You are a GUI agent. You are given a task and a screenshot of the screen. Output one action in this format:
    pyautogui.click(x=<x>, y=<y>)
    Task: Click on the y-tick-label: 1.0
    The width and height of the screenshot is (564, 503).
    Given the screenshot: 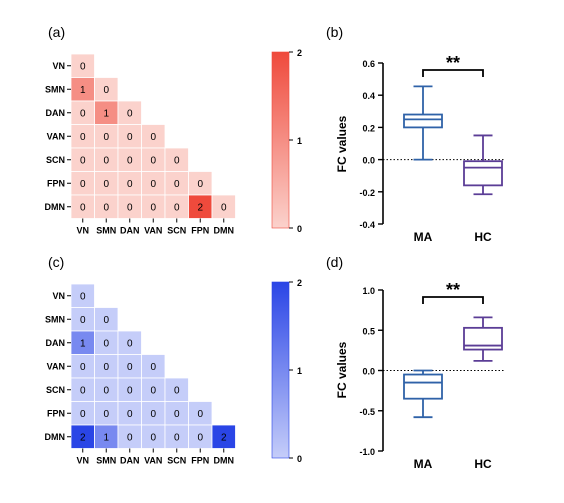 What is the action you would take?
    pyautogui.click(x=368, y=291)
    